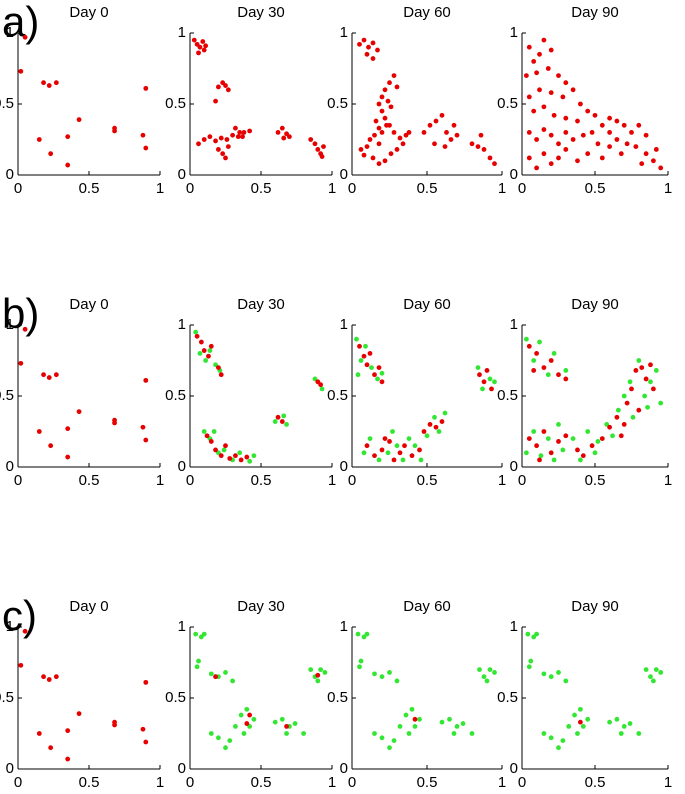 The image size is (685, 794). Describe the element at coordinates (332, 188) in the screenshot. I see `x-tick-label: 1` at that location.